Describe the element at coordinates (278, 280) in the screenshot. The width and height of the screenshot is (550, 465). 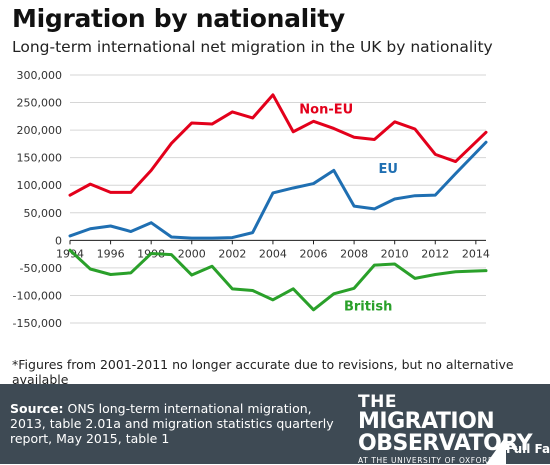
I see `series-line-british` at that location.